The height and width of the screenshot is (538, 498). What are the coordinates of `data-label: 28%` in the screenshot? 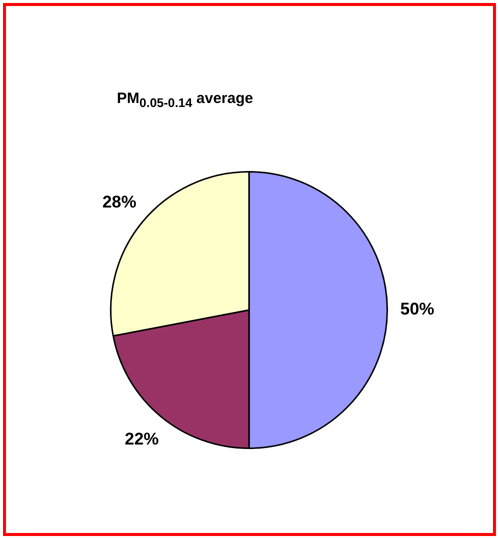 It's located at (119, 202).